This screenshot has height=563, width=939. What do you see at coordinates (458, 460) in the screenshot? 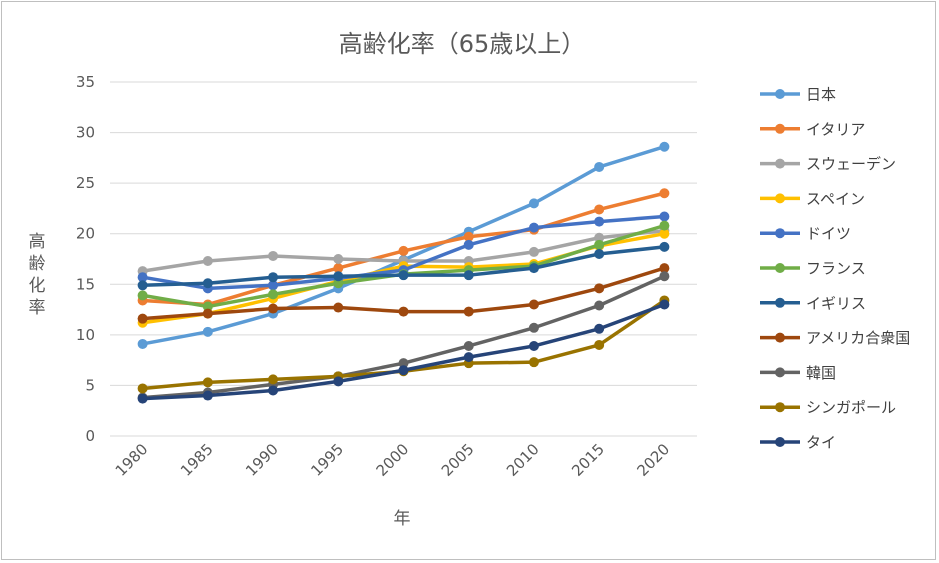
I see `x-tick-label: 2005` at bounding box center [458, 460].